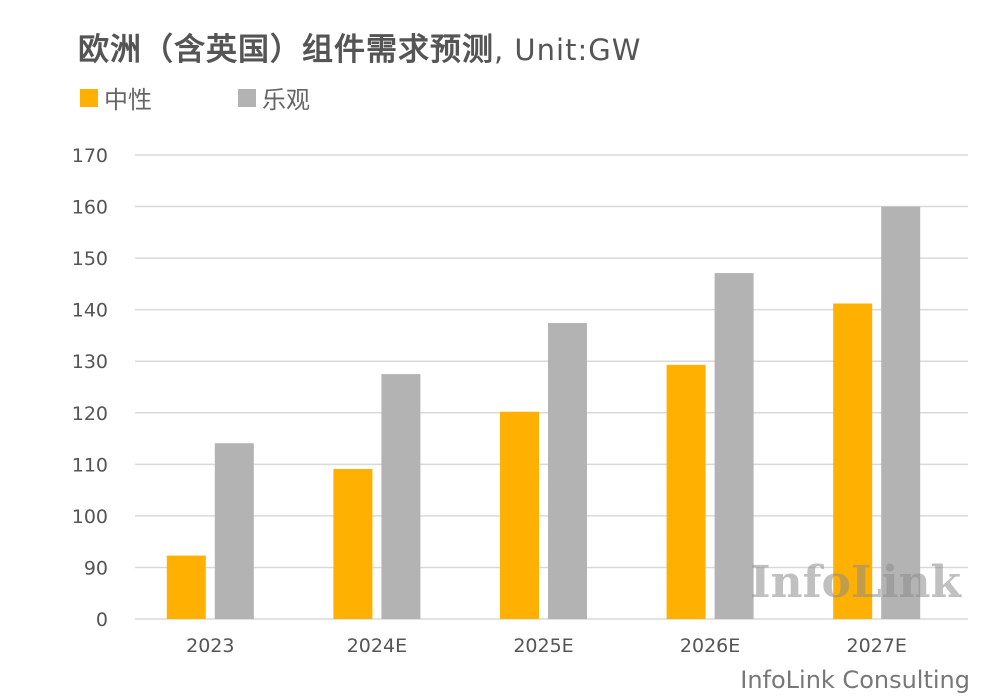  Describe the element at coordinates (286, 50) in the screenshot. I see `title-text: 欧洲（含英国）组件需求预测` at that location.